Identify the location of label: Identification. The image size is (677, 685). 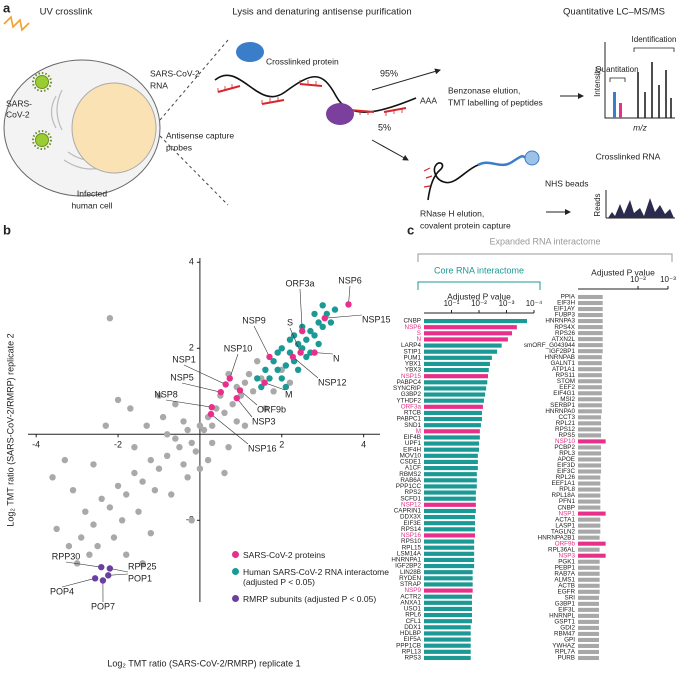
(654, 39).